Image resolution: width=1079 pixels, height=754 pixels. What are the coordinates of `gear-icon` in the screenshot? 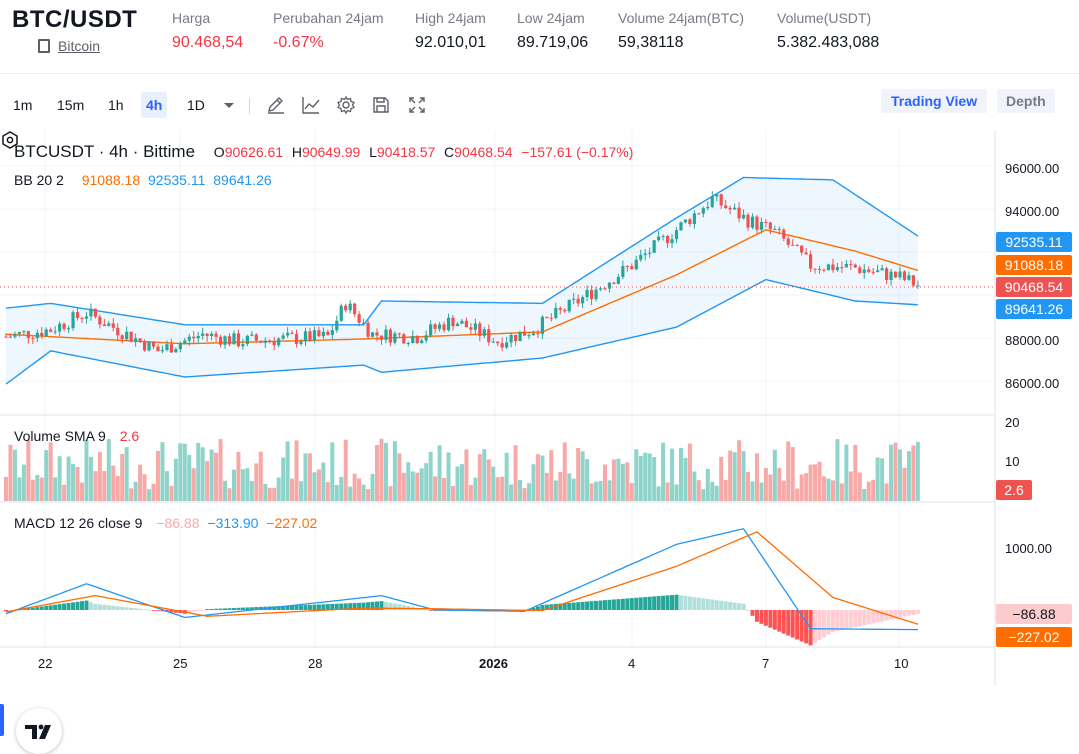 It's located at (346, 105).